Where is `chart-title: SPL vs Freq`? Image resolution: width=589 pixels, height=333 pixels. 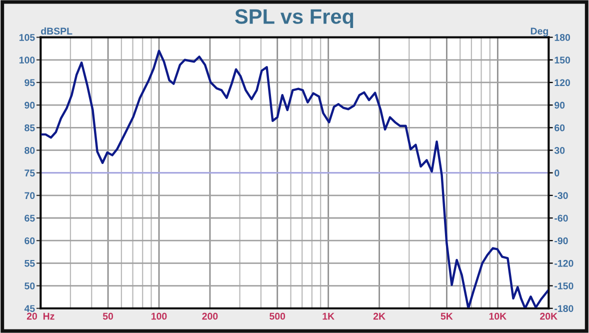
chart-title: SPL vs Freq is located at coordinates (294, 18).